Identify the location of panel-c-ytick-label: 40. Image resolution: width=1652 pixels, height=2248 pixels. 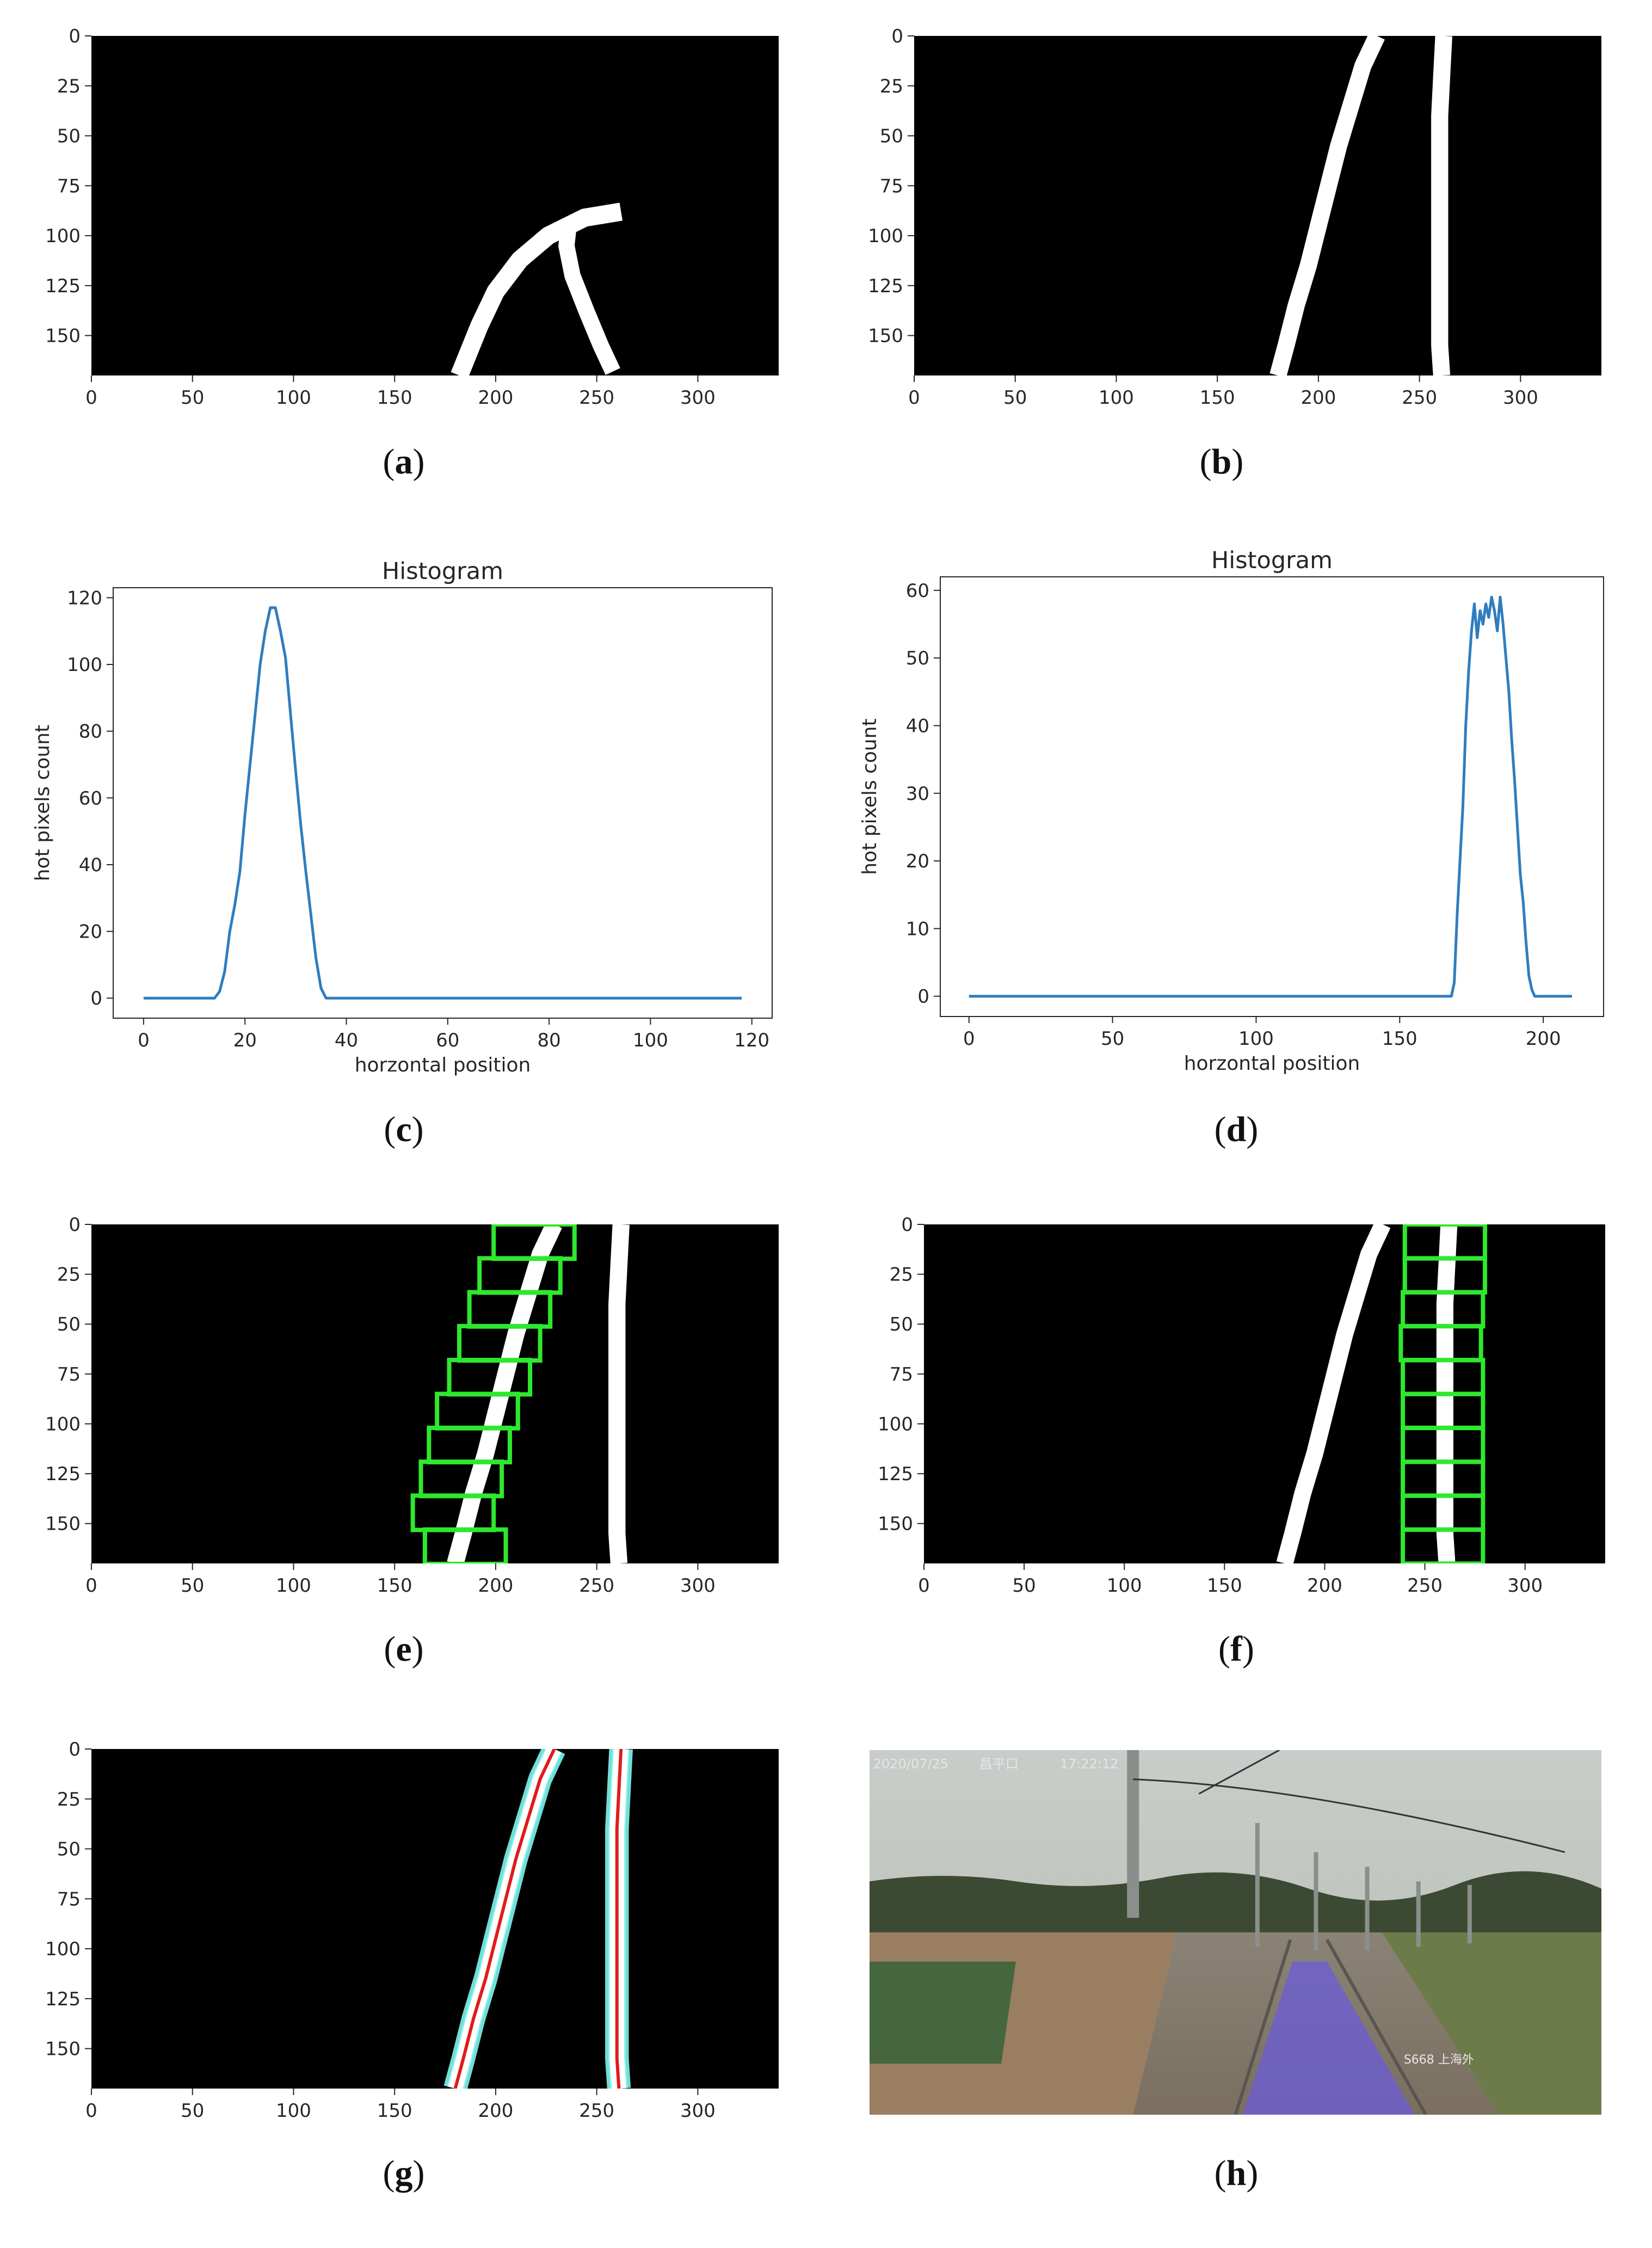
(91, 865).